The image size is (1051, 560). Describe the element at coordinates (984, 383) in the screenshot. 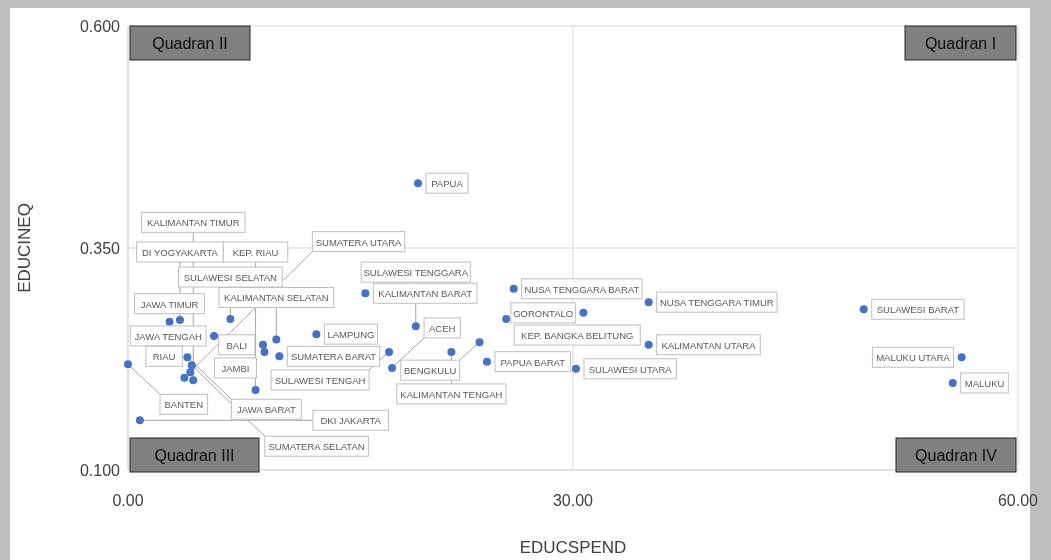

I see `annotation: MALUKU` at that location.